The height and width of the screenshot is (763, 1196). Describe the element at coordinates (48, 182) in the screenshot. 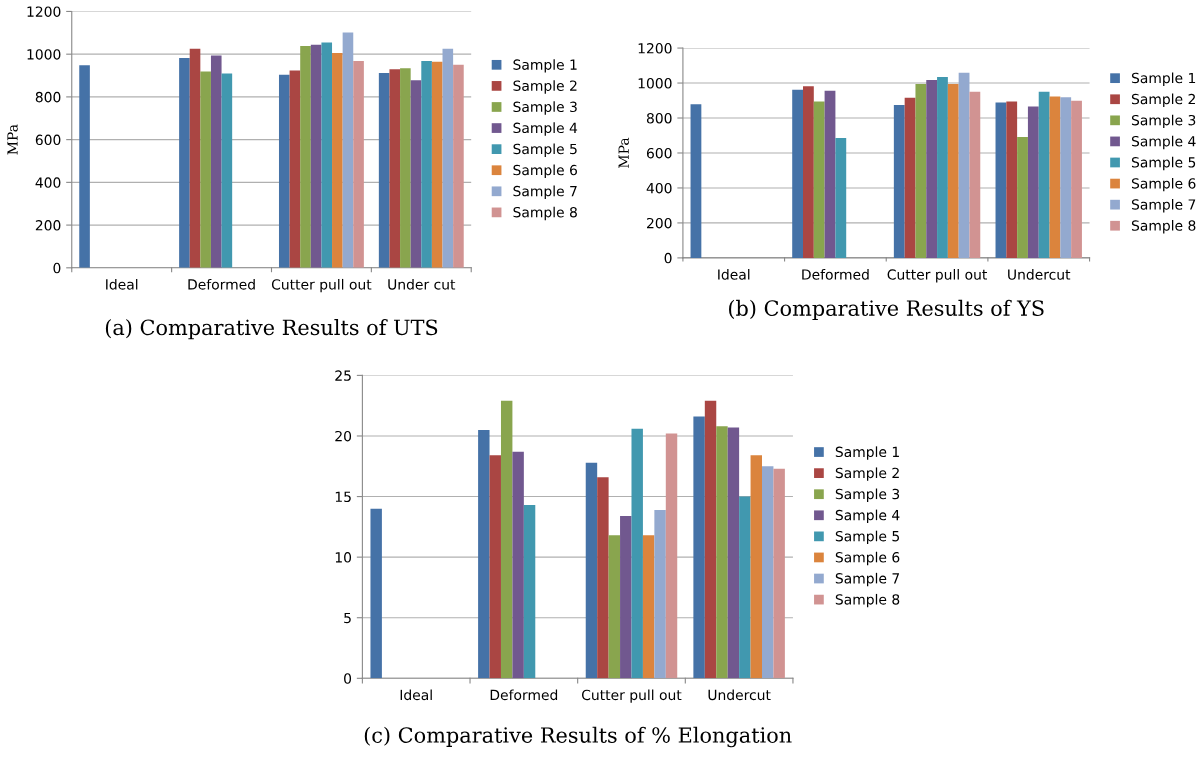

I see `y-tick-label: 400` at that location.